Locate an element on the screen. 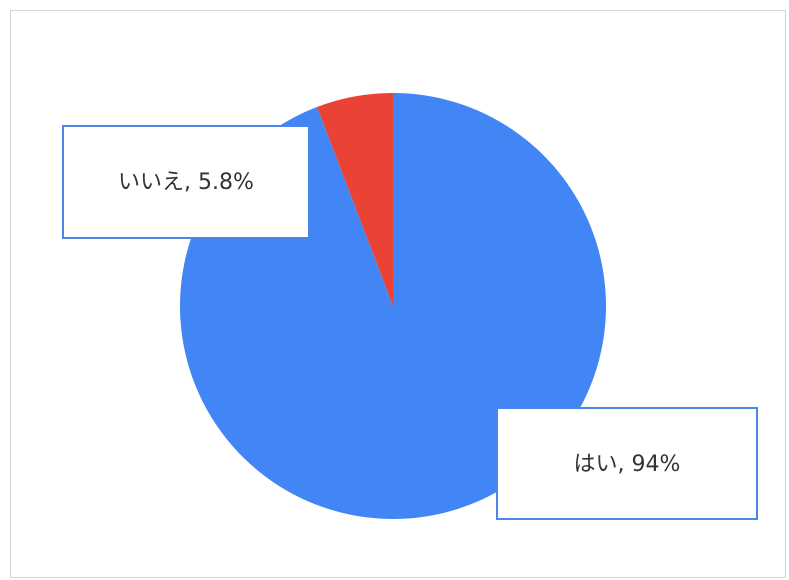  pie-slice-no is located at coordinates (355, 199).